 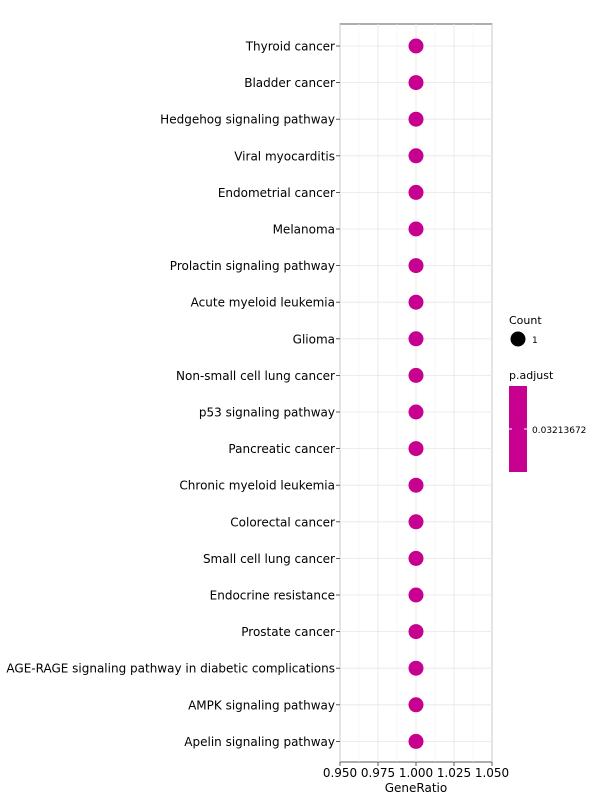 I want to click on legend: Count 1 p.adjust 0.03213672, so click(x=547, y=393).